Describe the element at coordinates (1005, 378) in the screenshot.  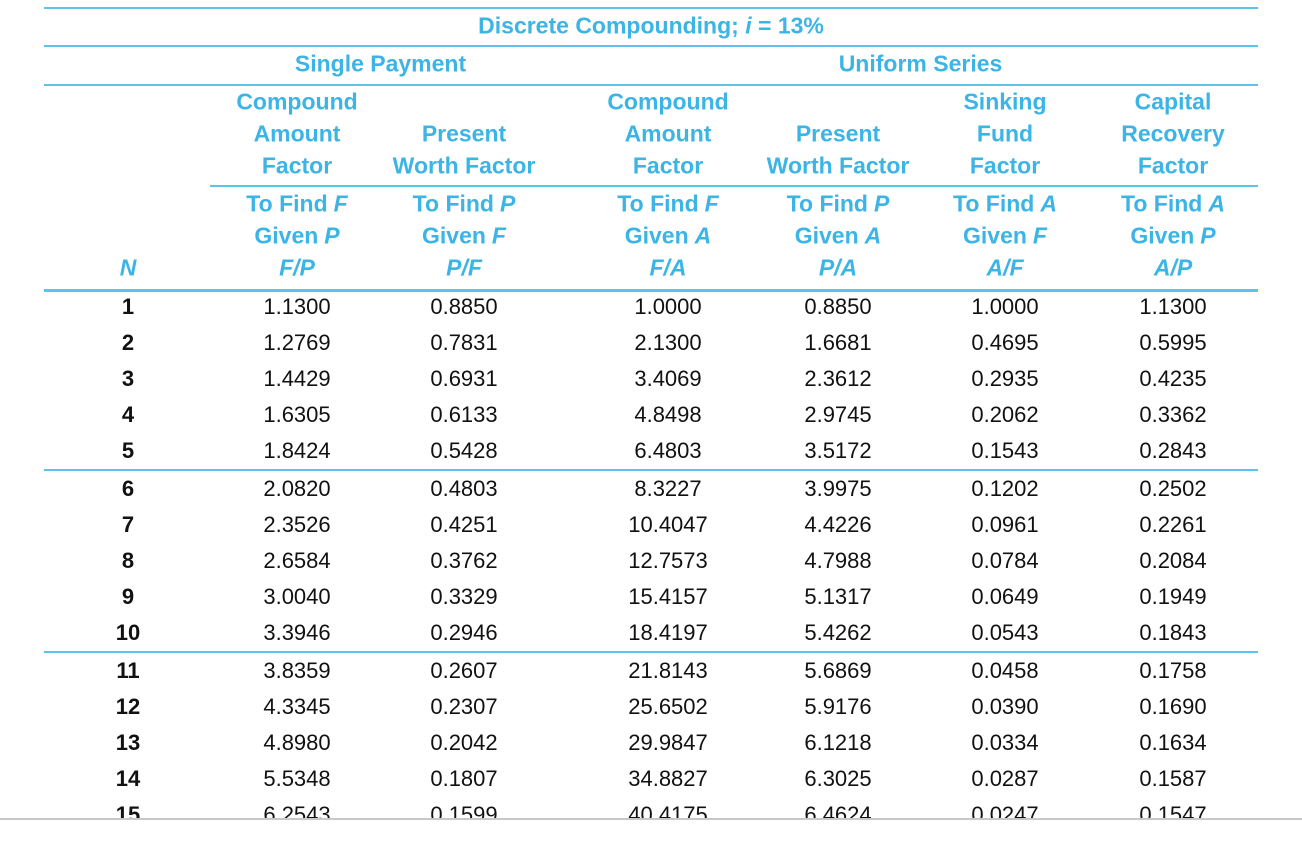
I see `factor-value: 0.2935` at that location.